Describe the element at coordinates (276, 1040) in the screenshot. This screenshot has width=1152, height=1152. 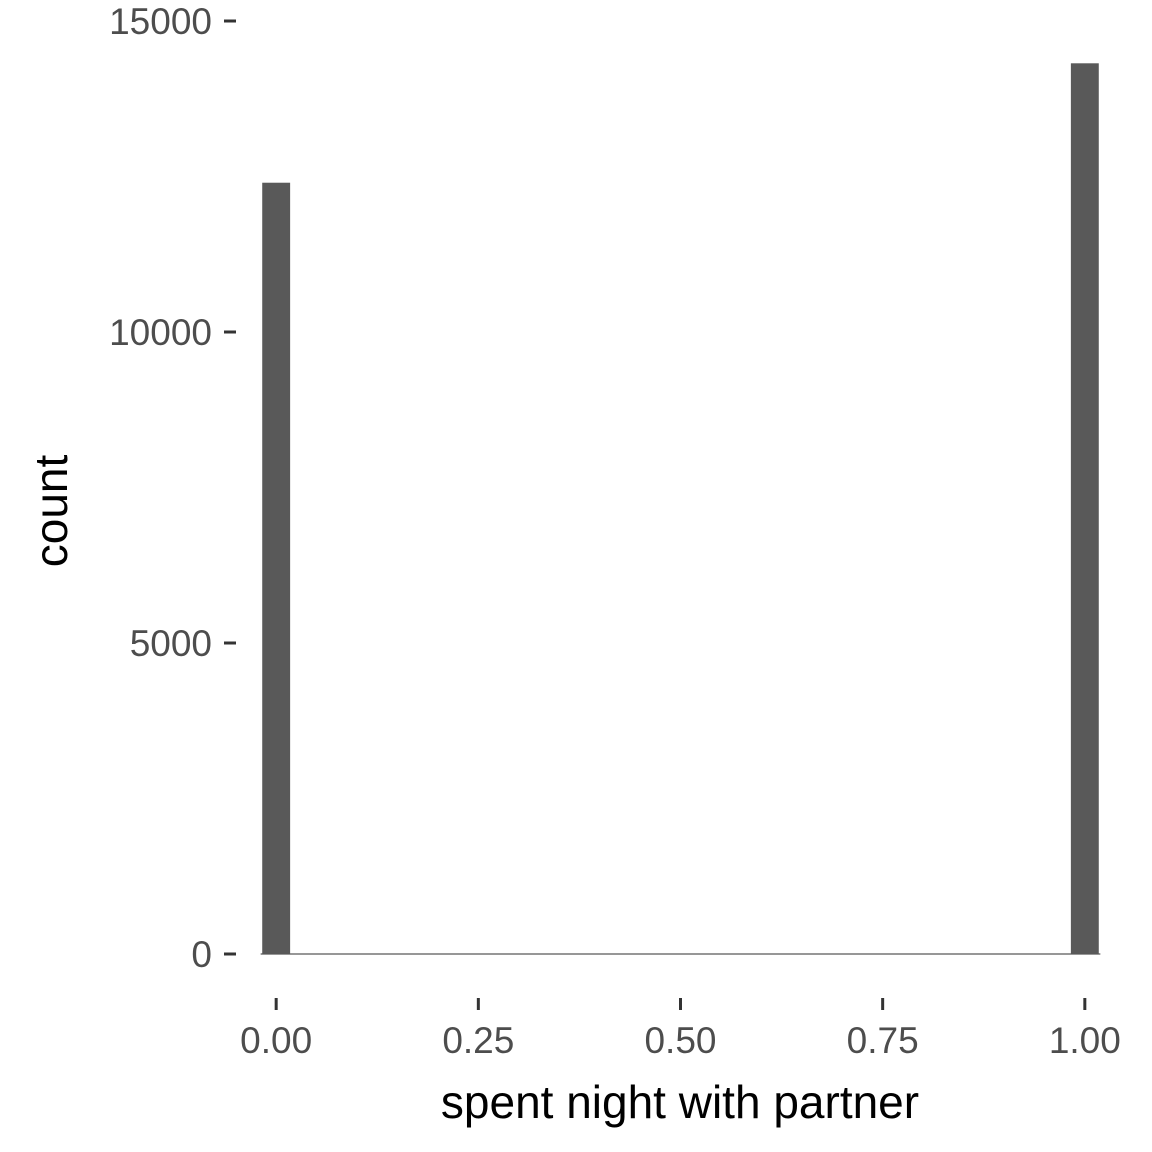
I see `x-tick-label-0: 0.00` at that location.